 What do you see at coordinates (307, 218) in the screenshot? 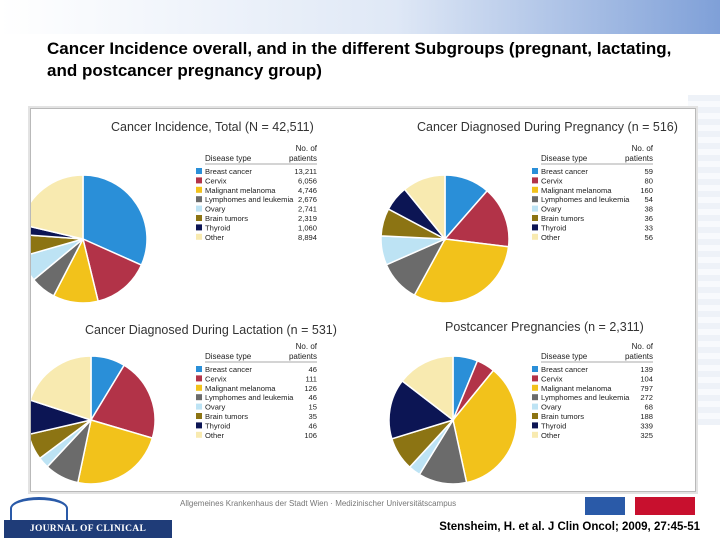
I see `legend-value-brain-tumors: 2,319` at bounding box center [307, 218].